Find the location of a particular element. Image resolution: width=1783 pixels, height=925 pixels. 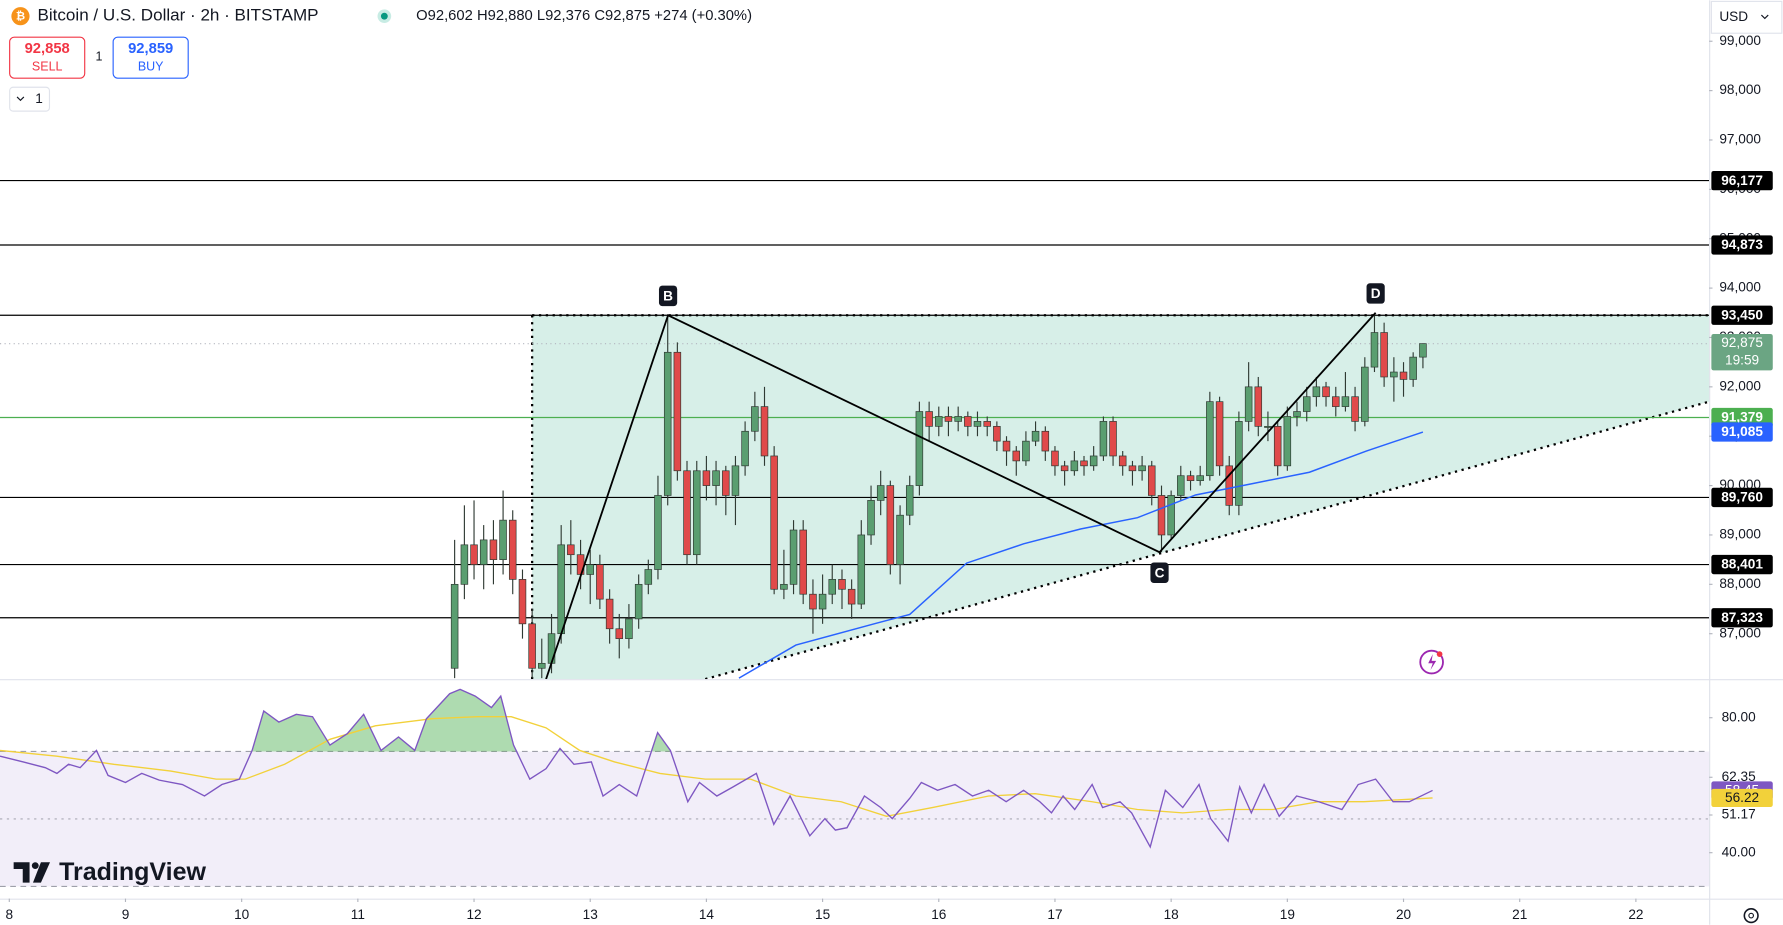

sell-button: 92,858 SELL is located at coordinates (47, 57).